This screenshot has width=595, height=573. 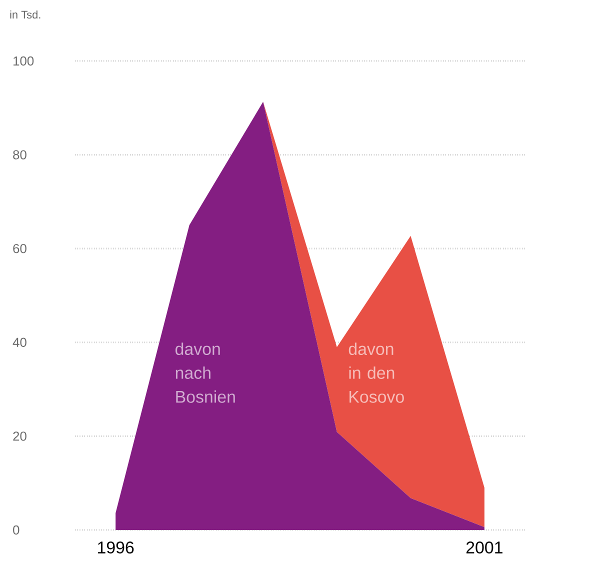 What do you see at coordinates (24, 61) in the screenshot?
I see `y-tick-label: 100` at bounding box center [24, 61].